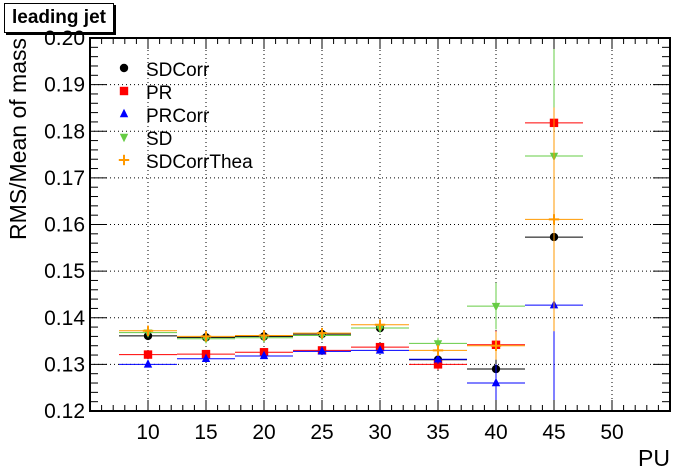 This screenshot has height=474, width=698. I want to click on x-tick-label: 50, so click(611, 432).